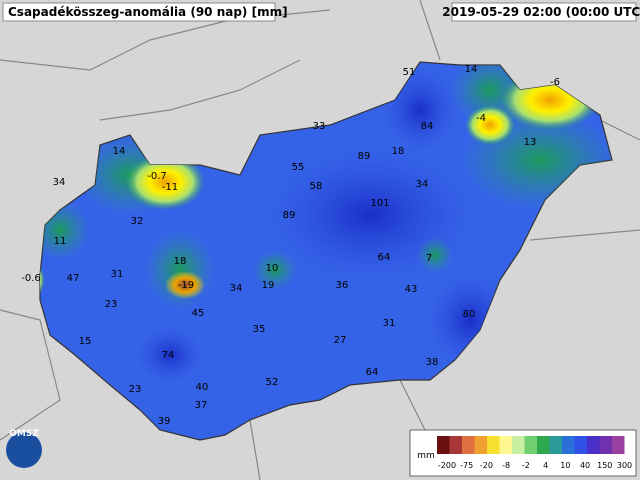 This screenshot has width=640, height=480. I want to click on legend-label: -20, so click(486, 465).